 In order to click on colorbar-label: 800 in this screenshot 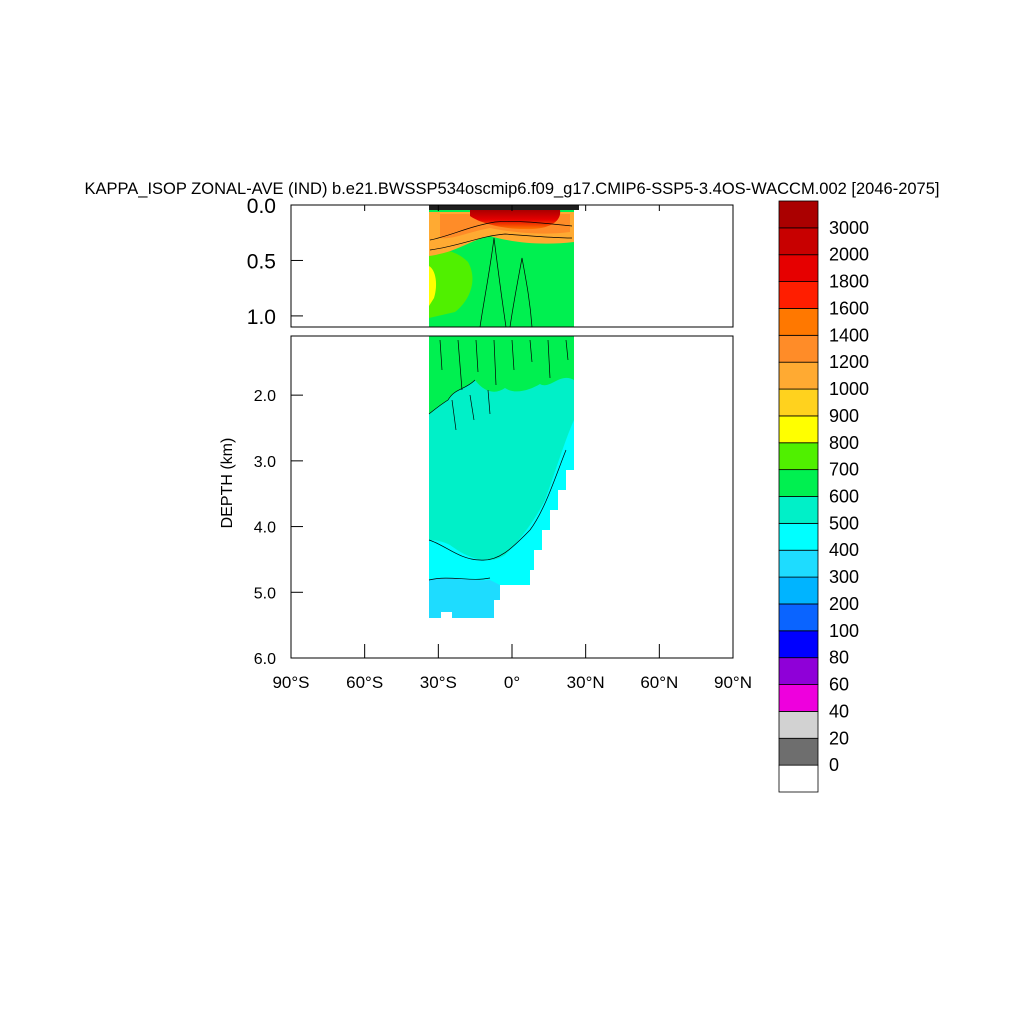, I will do `click(844, 443)`.